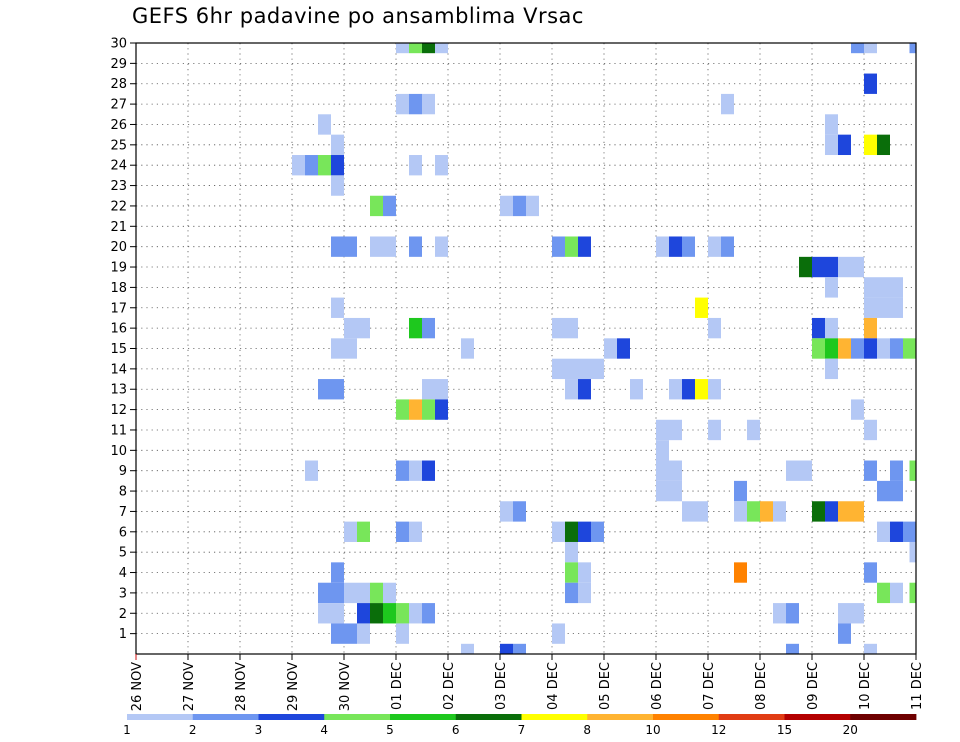 The height and width of the screenshot is (742, 960). I want to click on x-tick-label: 10 DEC, so click(865, 686).